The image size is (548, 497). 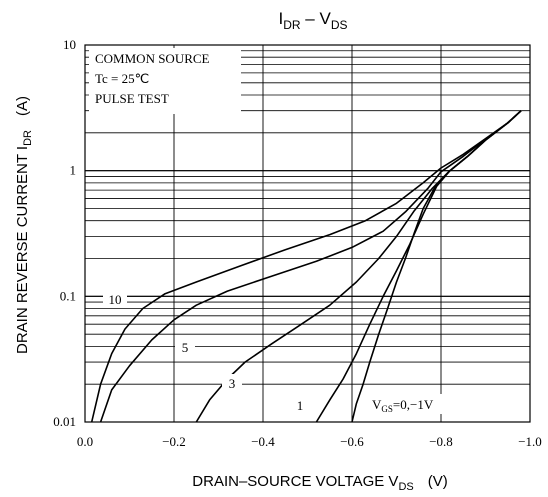 What do you see at coordinates (377, 404) in the screenshot?
I see `vgs-prefix: V` at bounding box center [377, 404].